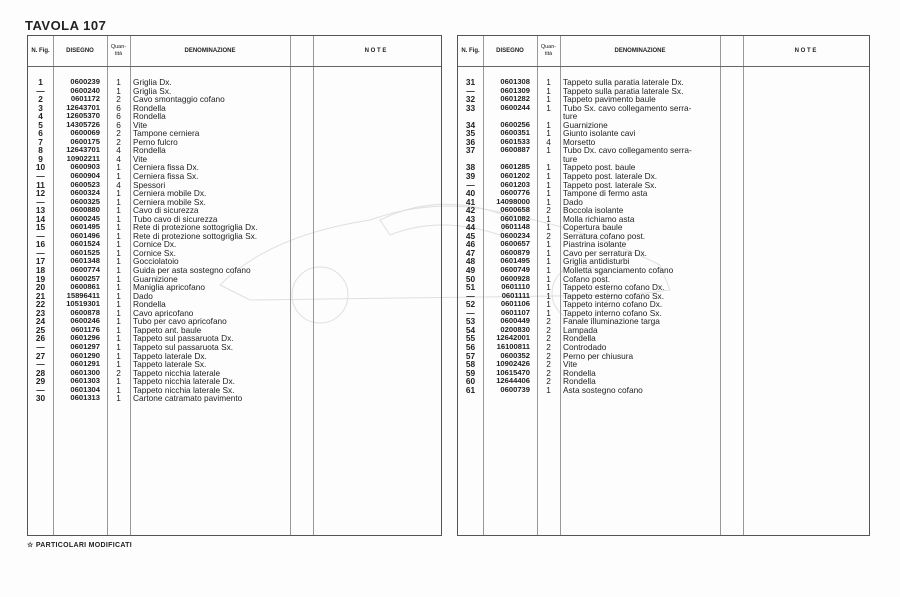 The width and height of the screenshot is (900, 597). What do you see at coordinates (515, 133) in the screenshot?
I see `cell-dis: 0600351` at bounding box center [515, 133].